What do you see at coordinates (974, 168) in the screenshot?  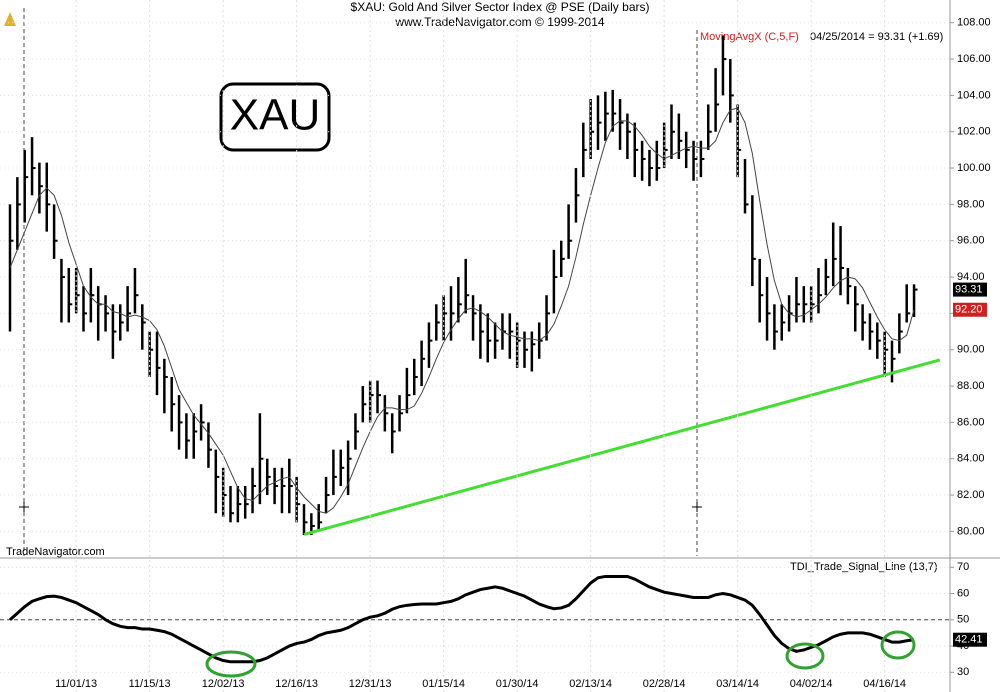 I see `y-tick-label: 100.00` at bounding box center [974, 168].